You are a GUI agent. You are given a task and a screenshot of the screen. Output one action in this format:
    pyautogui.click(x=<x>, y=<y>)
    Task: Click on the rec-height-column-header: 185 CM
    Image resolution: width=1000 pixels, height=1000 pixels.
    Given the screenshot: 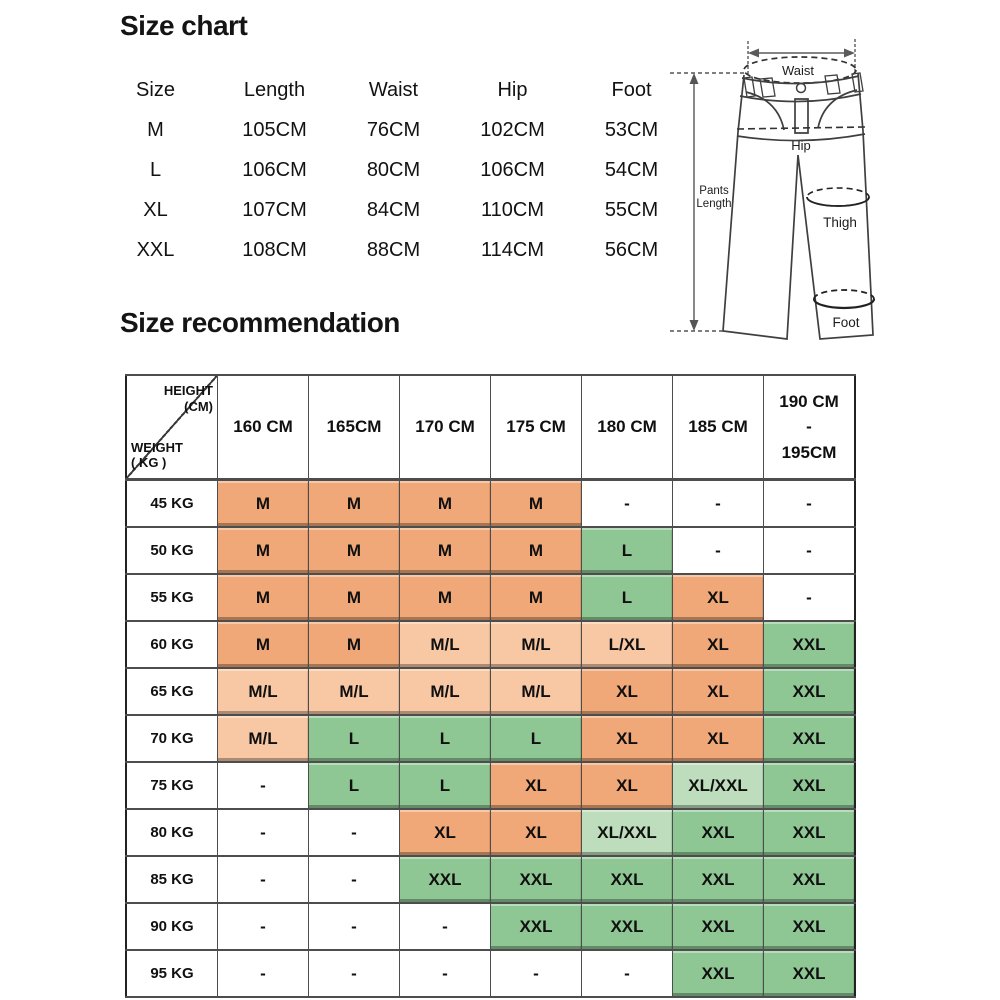 What is the action you would take?
    pyautogui.click(x=718, y=427)
    